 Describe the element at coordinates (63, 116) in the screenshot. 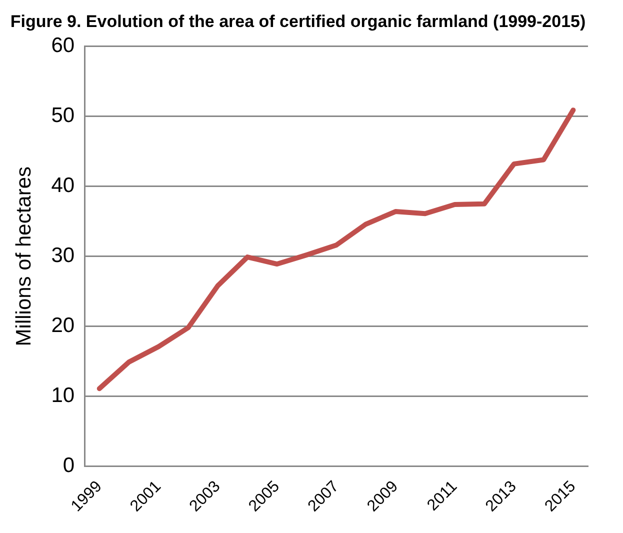

I see `y-tick-label: 50` at that location.